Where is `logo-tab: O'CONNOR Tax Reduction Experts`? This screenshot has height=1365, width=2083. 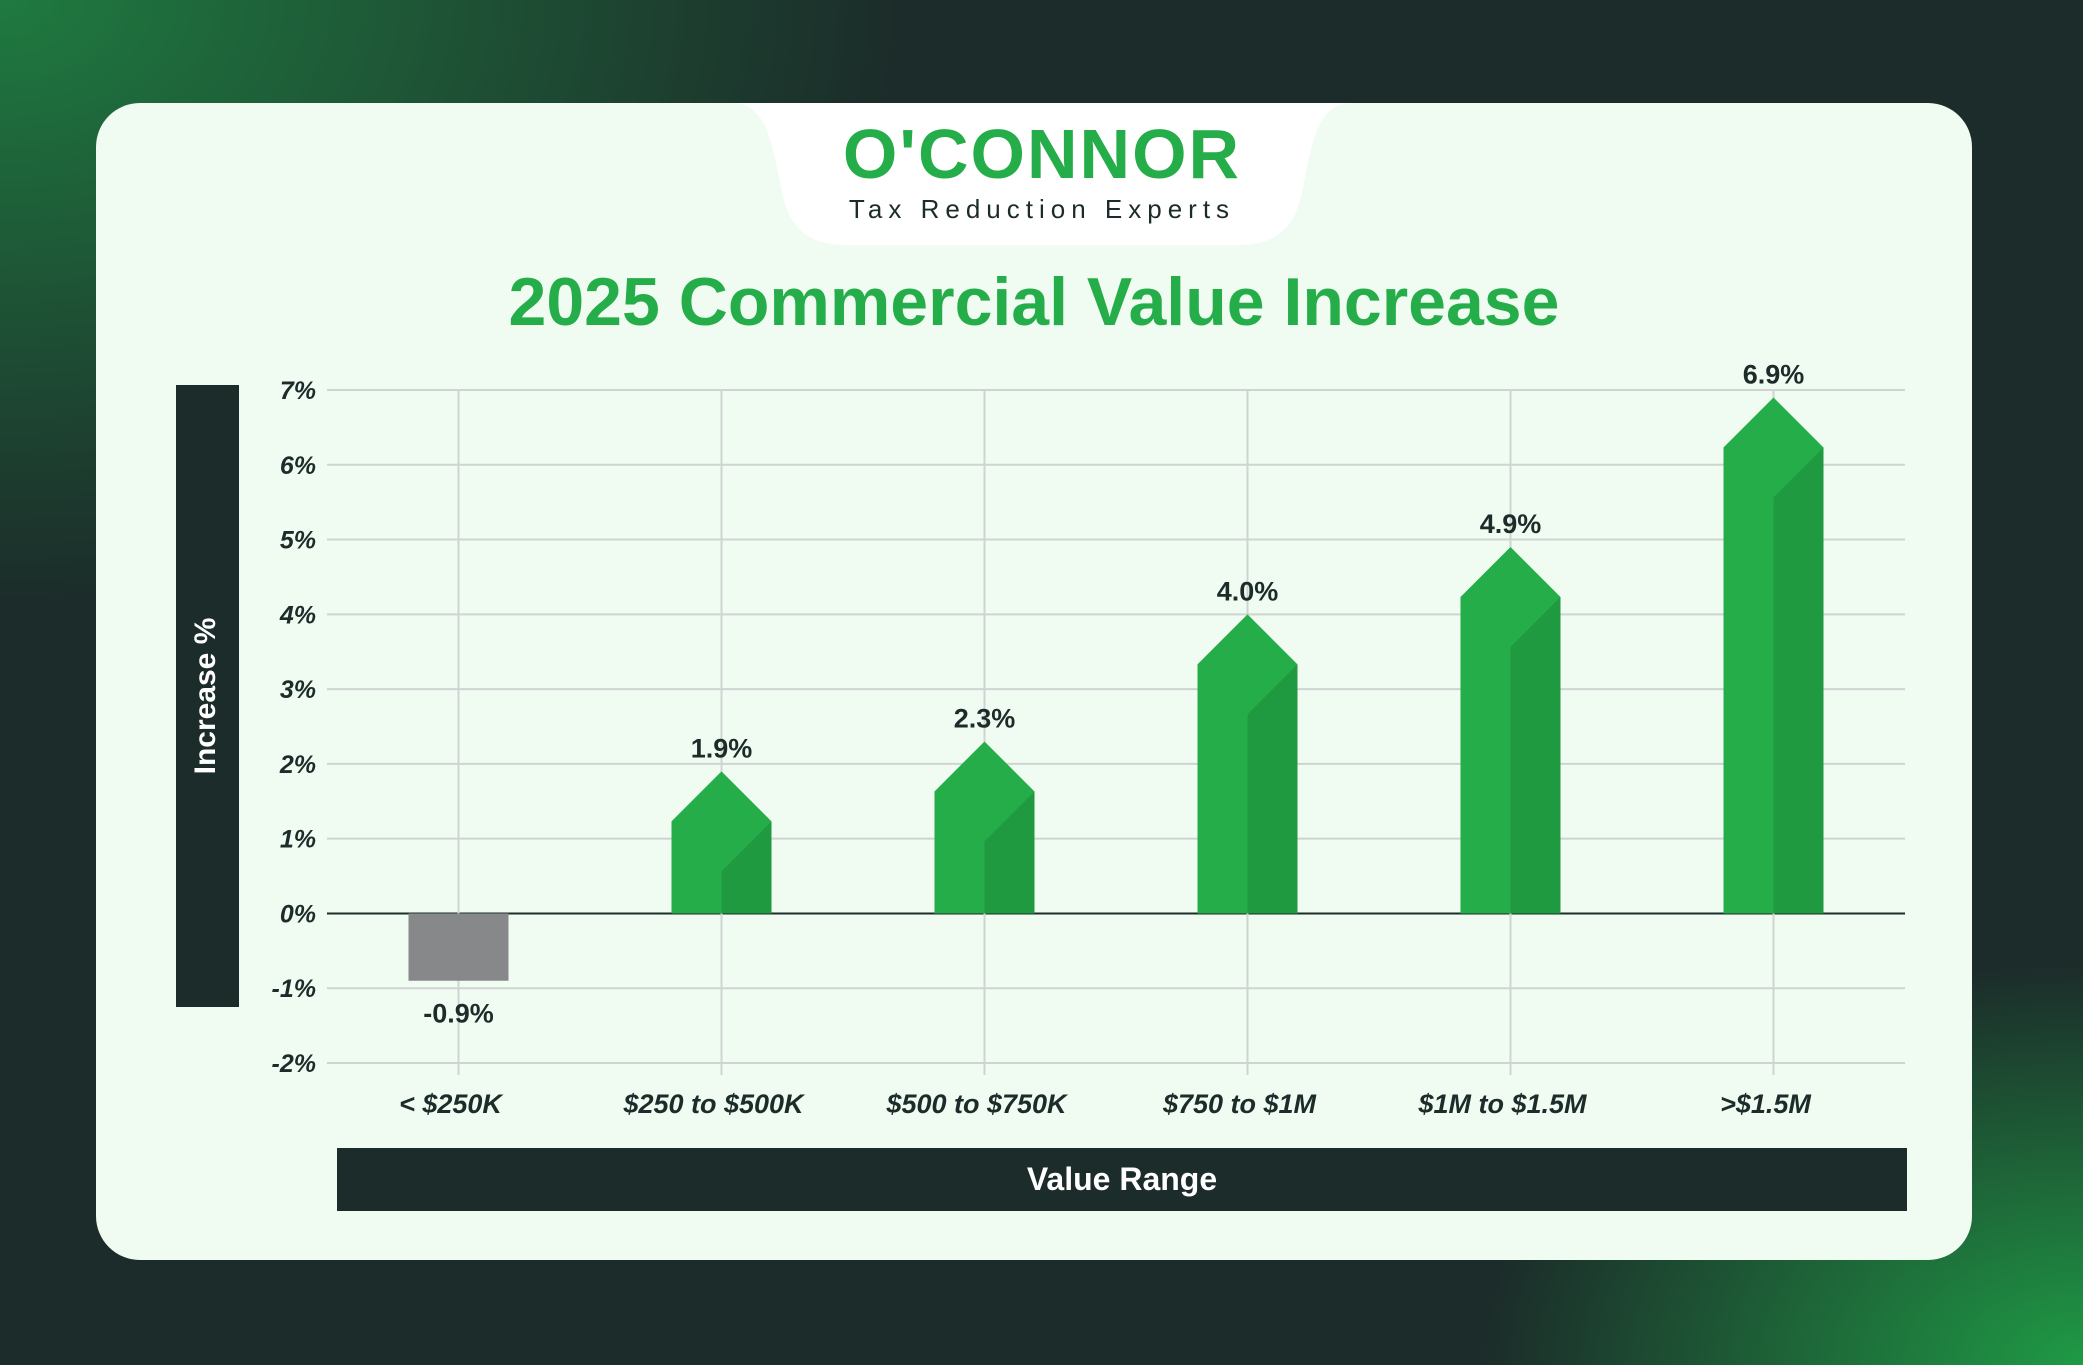 logo-tab: O'CONNOR Tax Reduction Experts is located at coordinates (1042, 174).